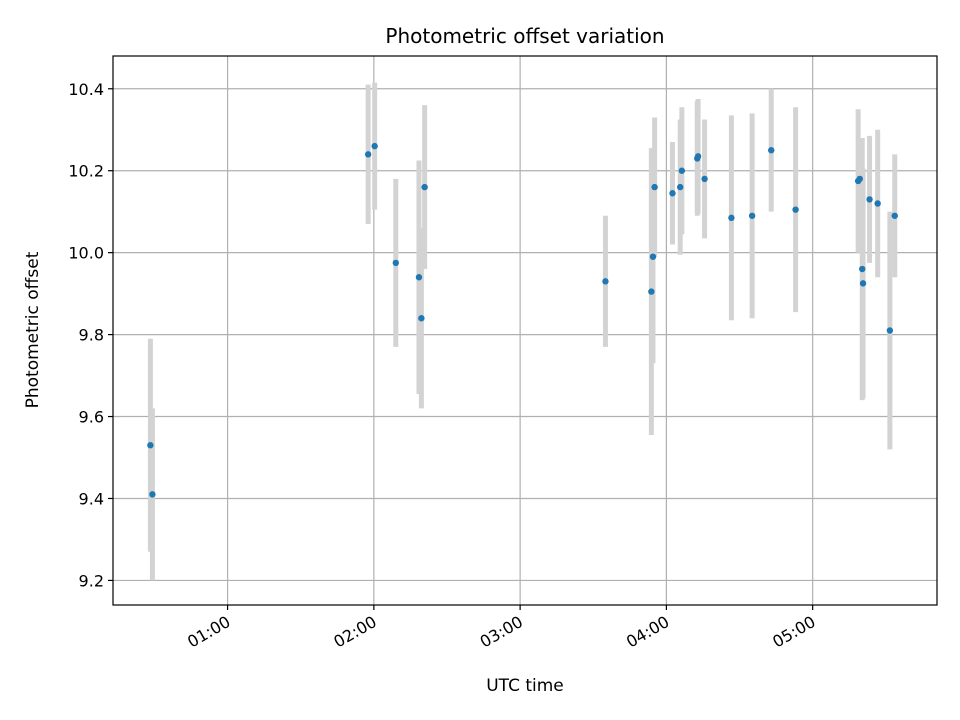  Describe the element at coordinates (91, 580) in the screenshot. I see `y-tick-label: 9.2` at that location.